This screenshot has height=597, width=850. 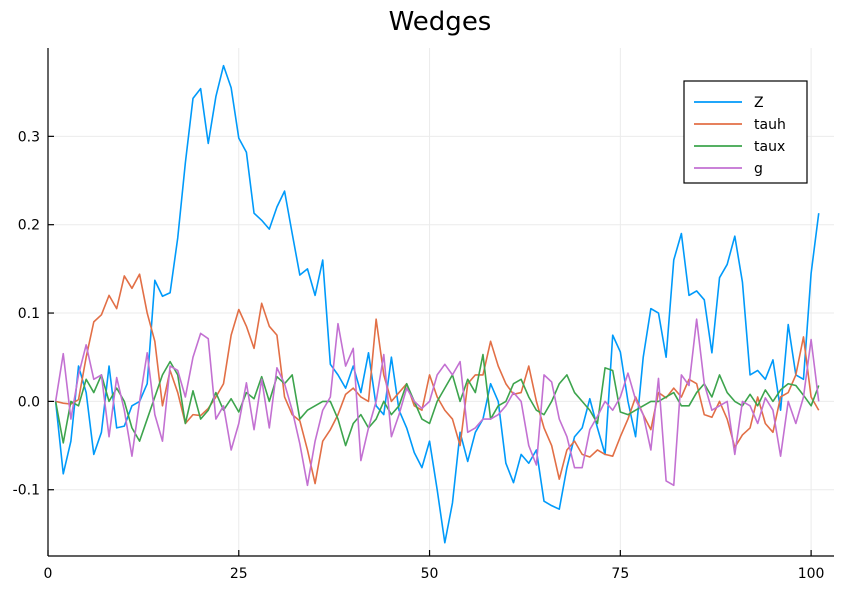 What do you see at coordinates (29, 226) in the screenshot?
I see `y-tick-label-3: 0.2` at bounding box center [29, 226].